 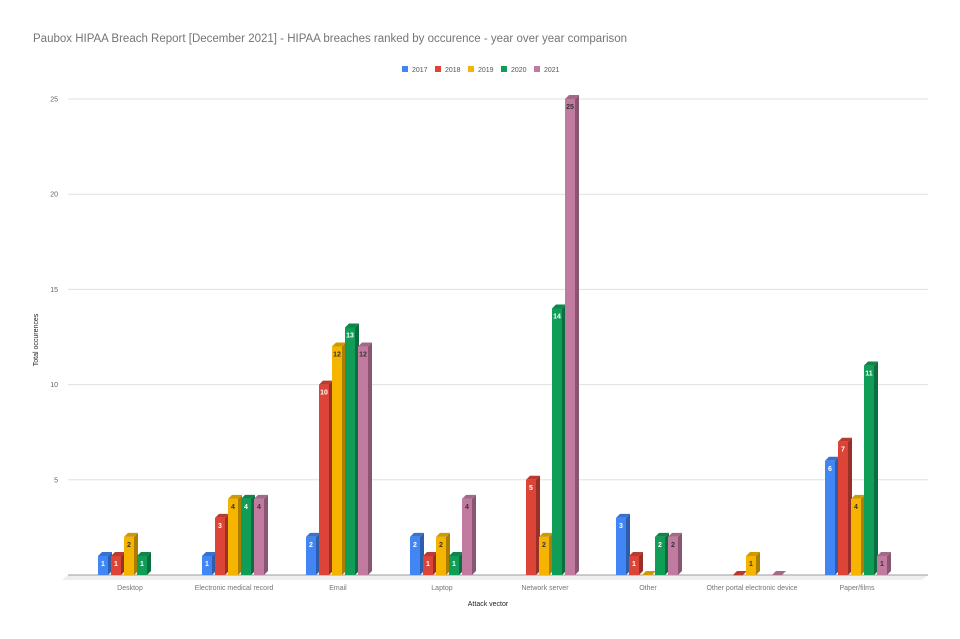 I want to click on data-label: 13, so click(x=350, y=335).